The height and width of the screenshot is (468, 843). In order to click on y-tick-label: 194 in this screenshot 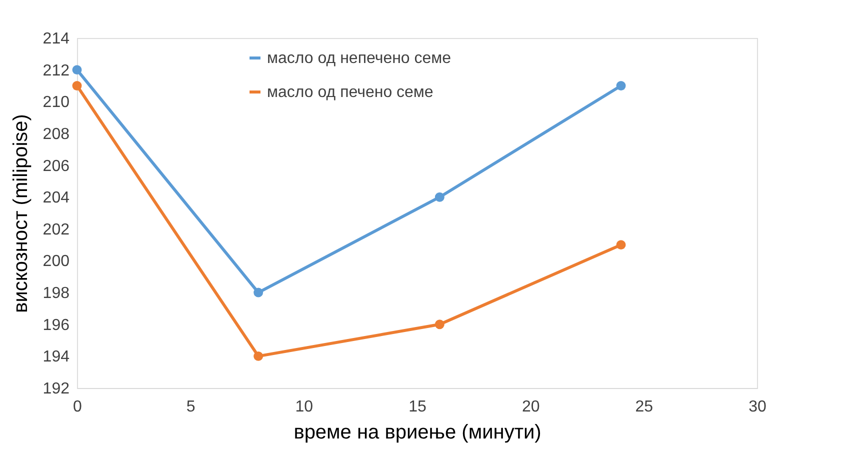, I will do `click(56, 357)`.